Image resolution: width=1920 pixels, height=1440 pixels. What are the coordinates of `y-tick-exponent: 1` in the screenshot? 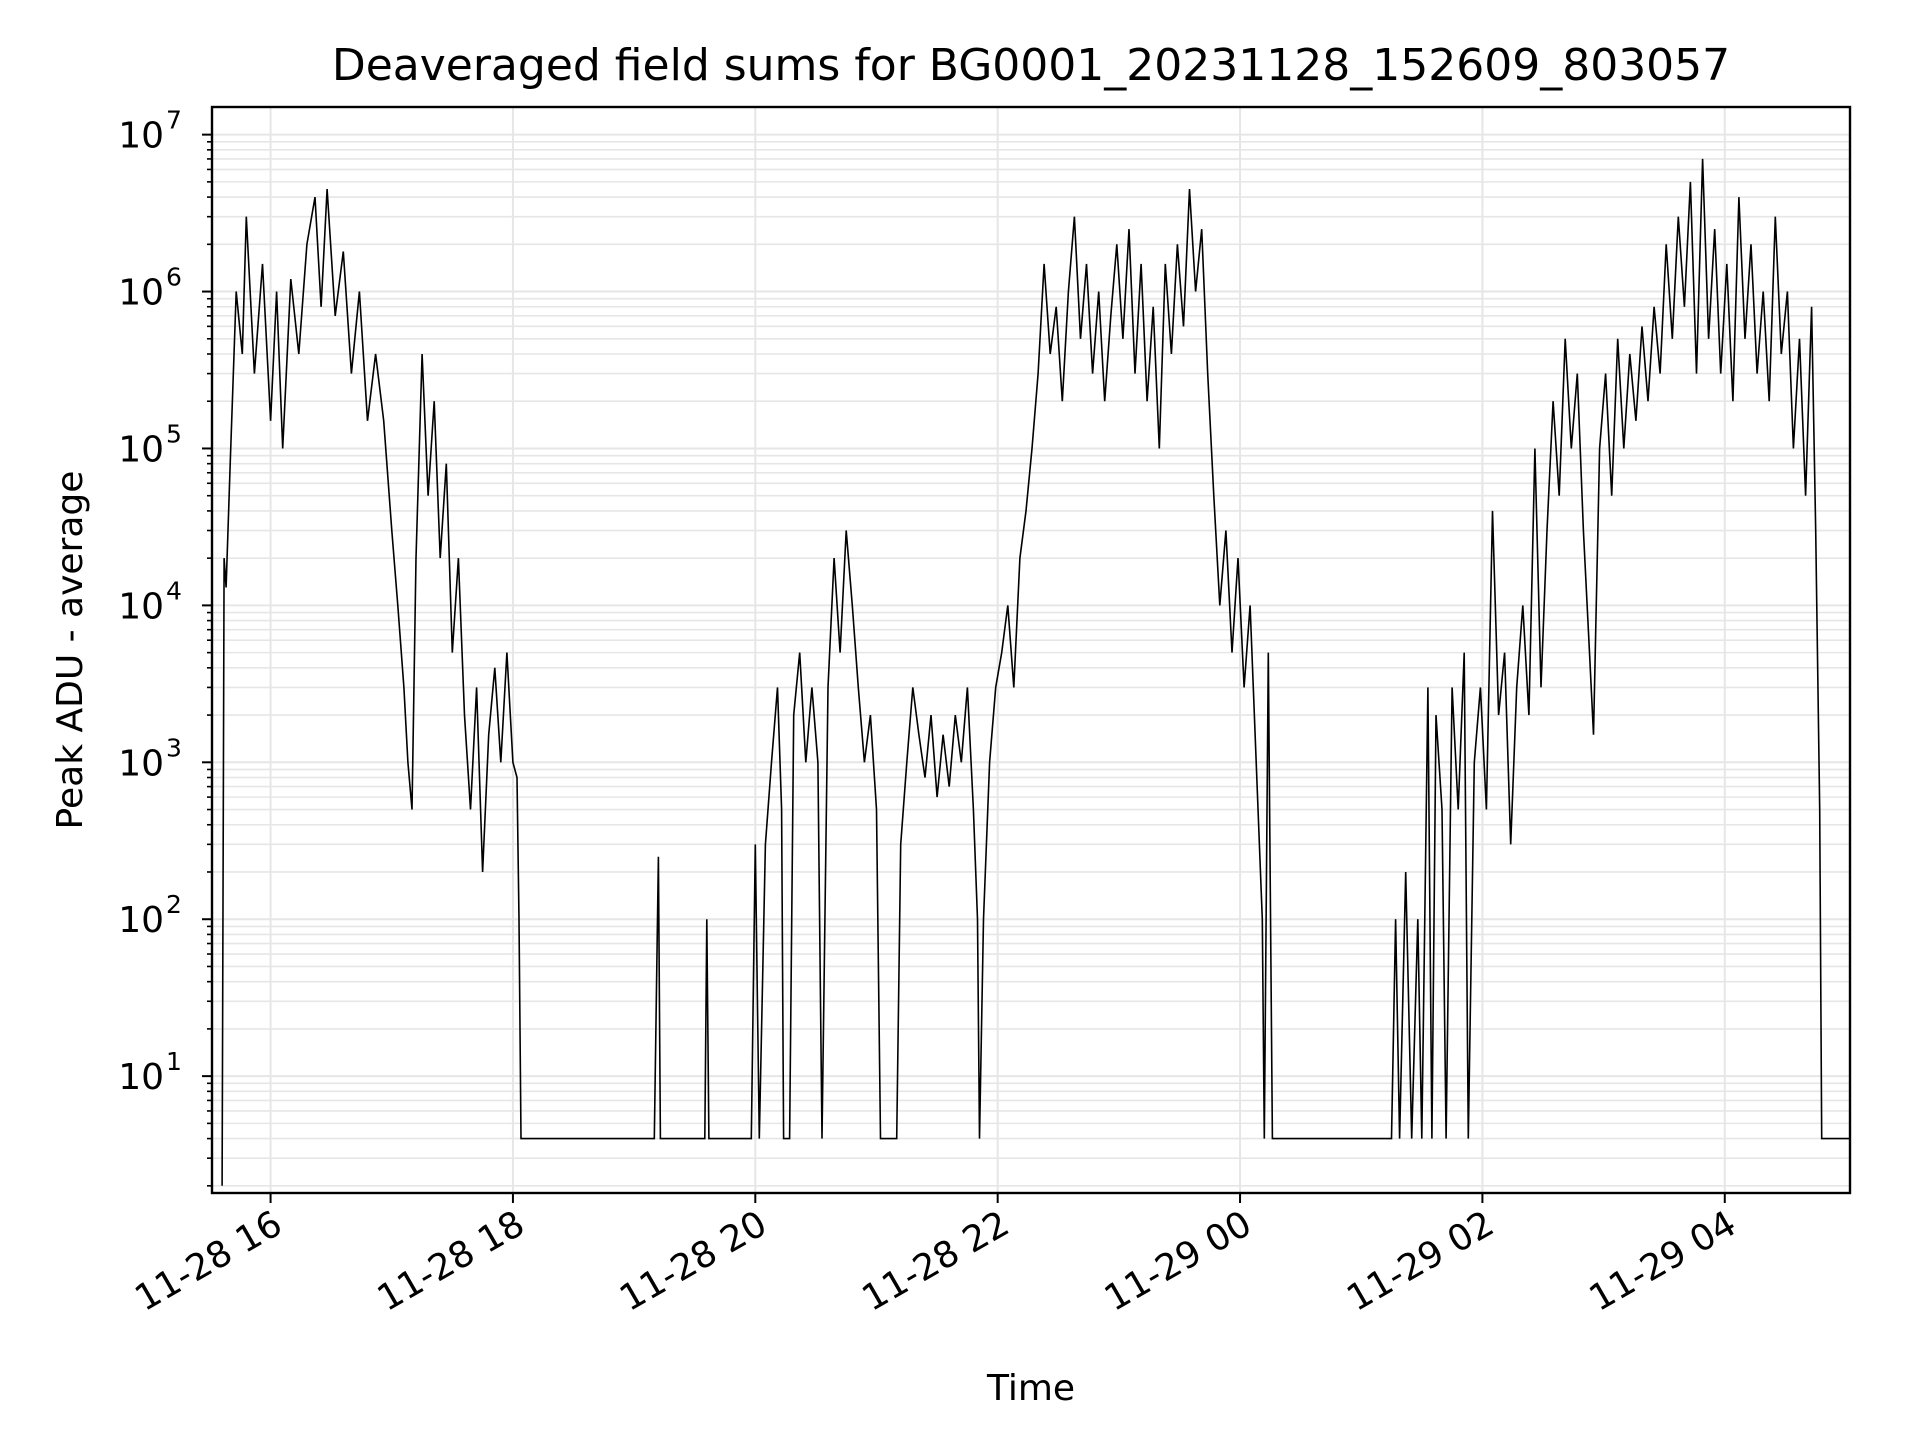 It's located at (174, 1061).